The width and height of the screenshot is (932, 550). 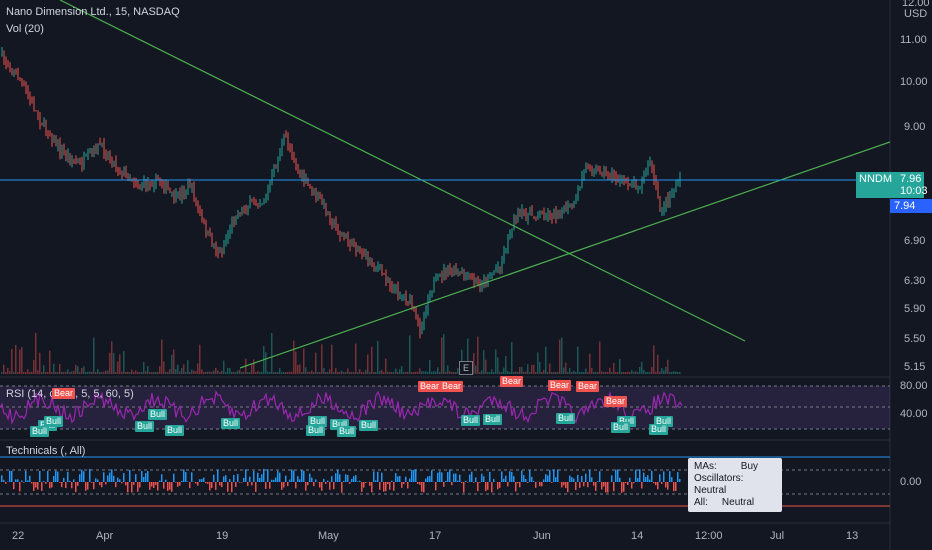 What do you see at coordinates (93, 12) in the screenshot?
I see `symbol-legend: Nano Dimension Ltd., 15, NASDAQ` at bounding box center [93, 12].